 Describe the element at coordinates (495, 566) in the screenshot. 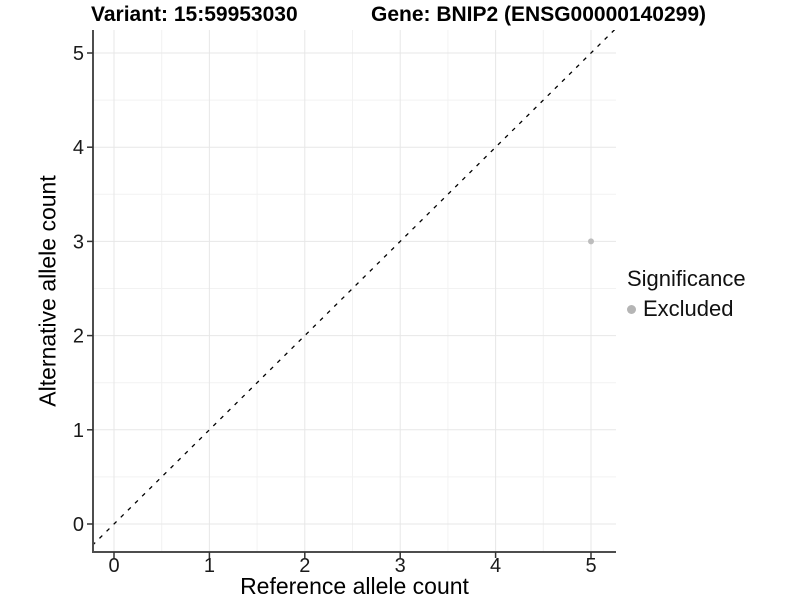

I see `x-tick-label: 4` at that location.